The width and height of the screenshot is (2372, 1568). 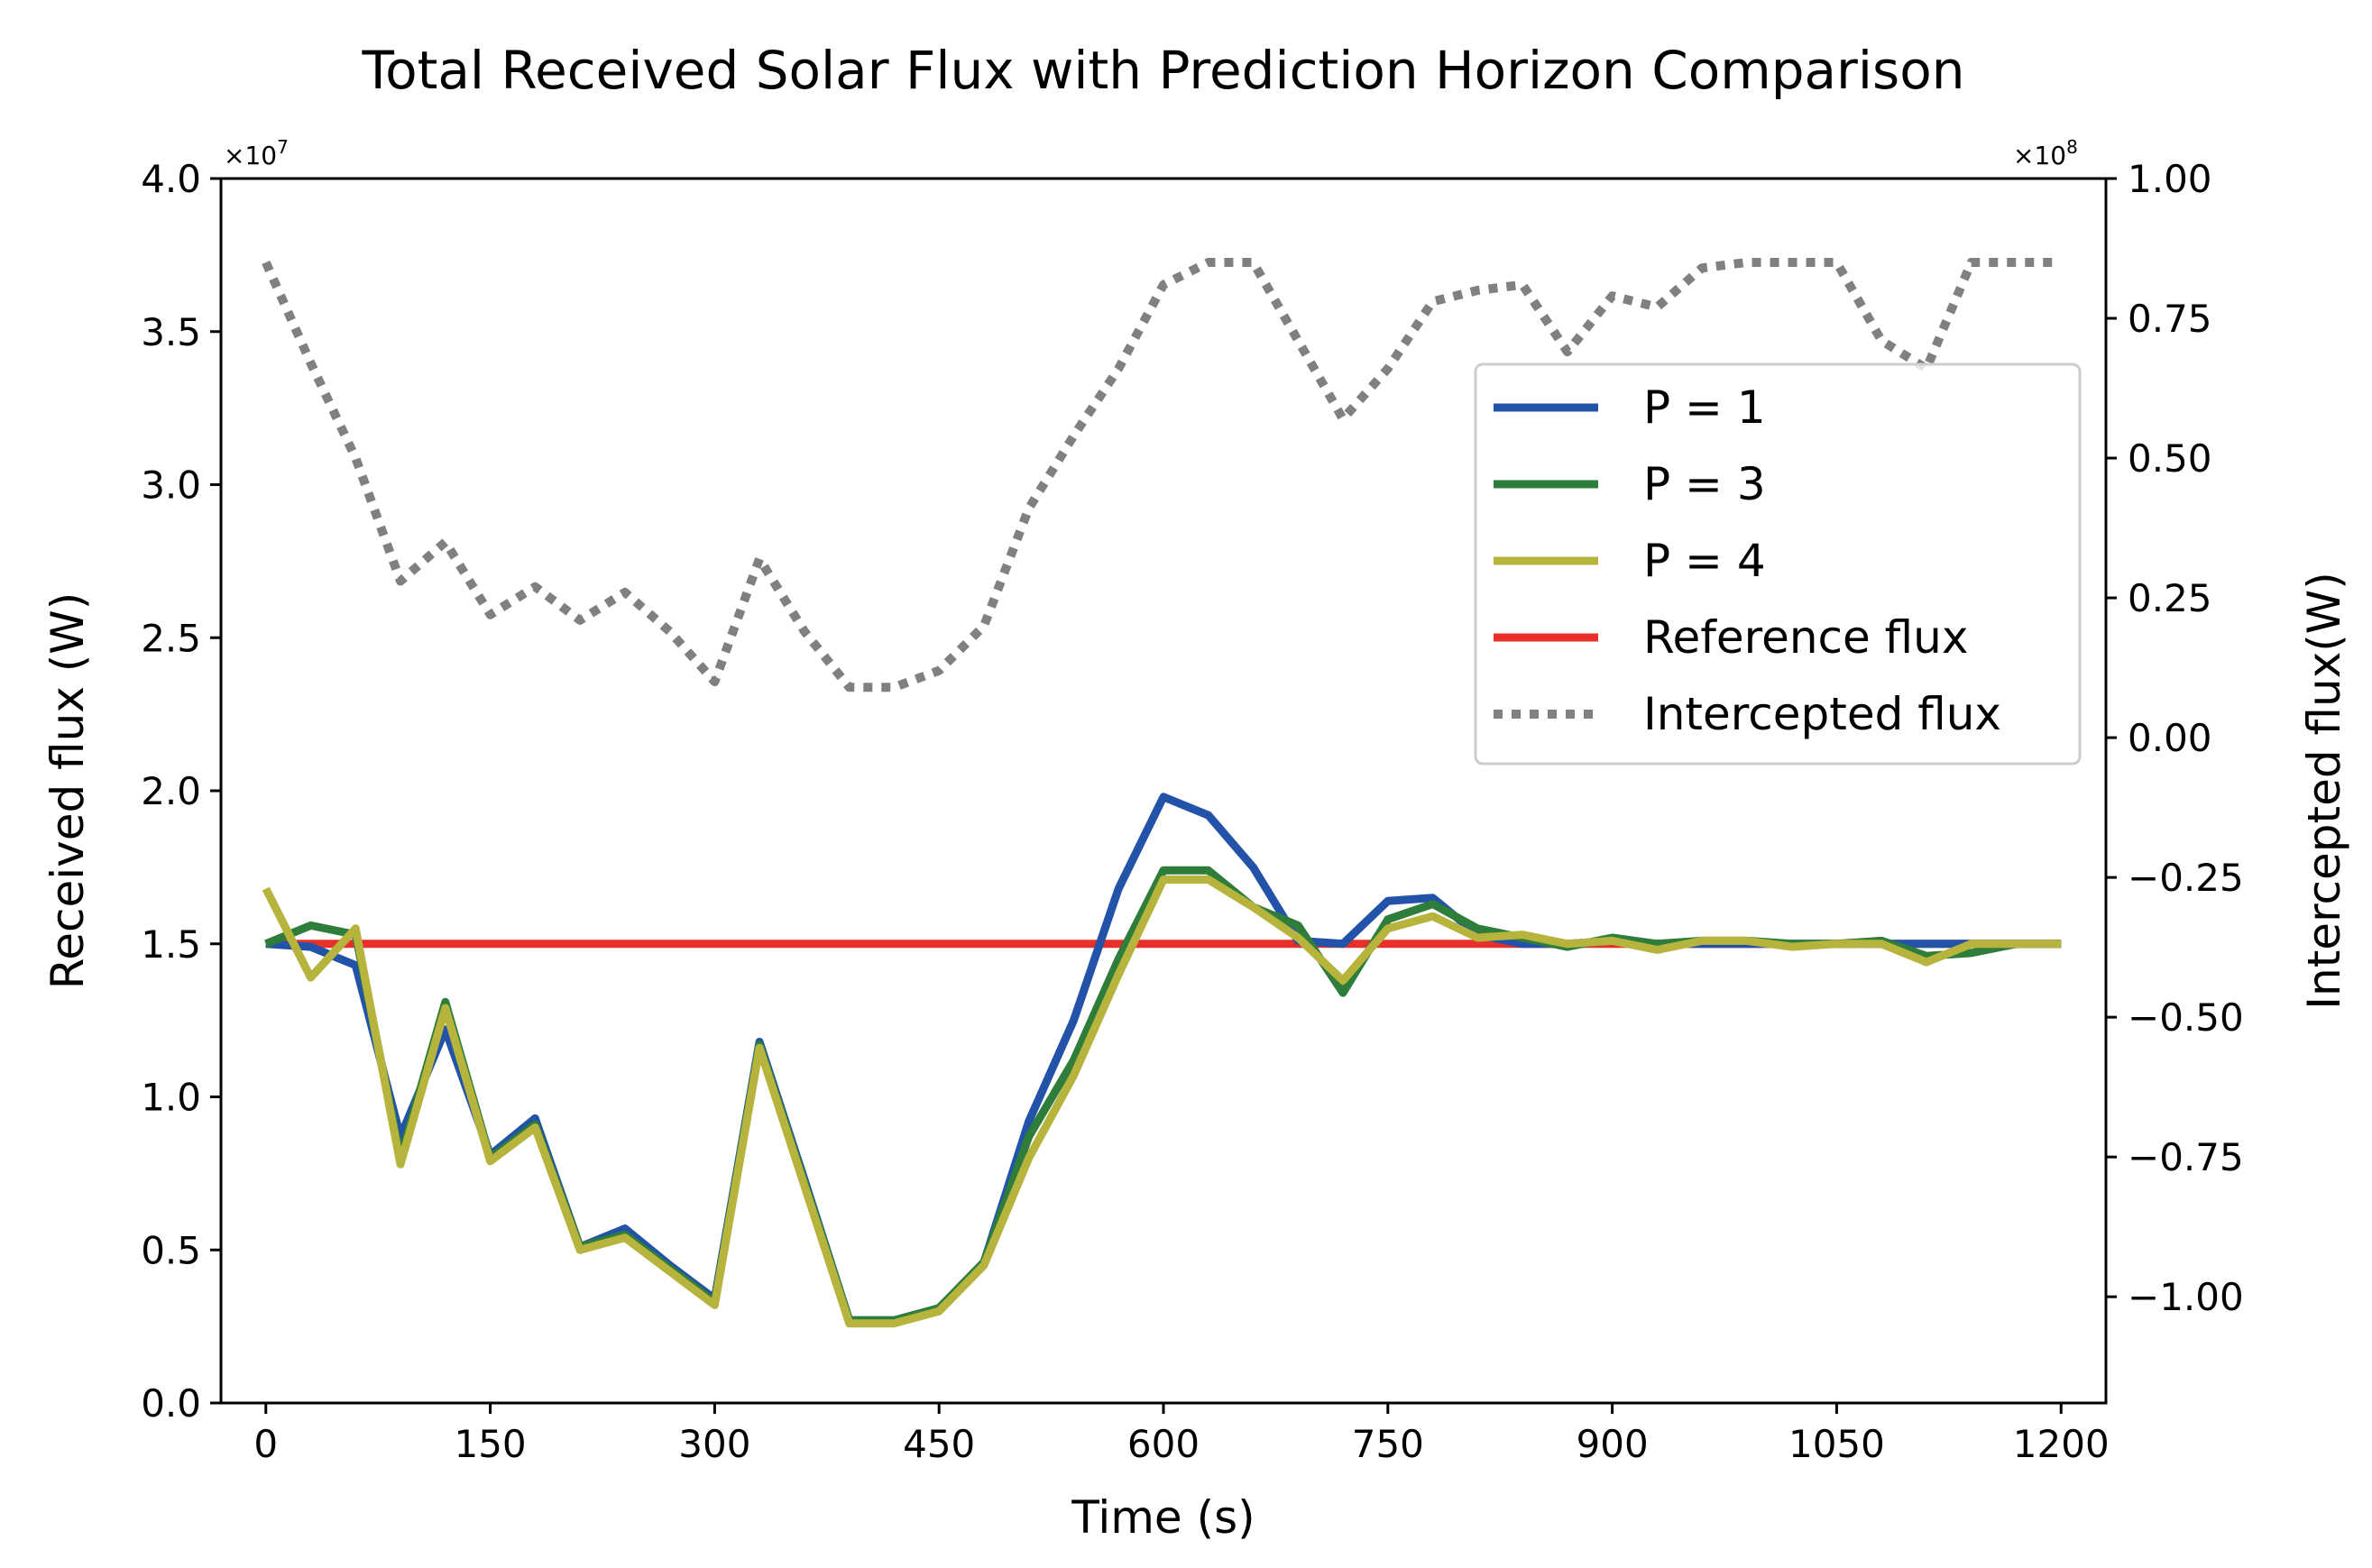 What do you see at coordinates (1822, 714) in the screenshot?
I see `legend-label: Intercepted flux` at bounding box center [1822, 714].